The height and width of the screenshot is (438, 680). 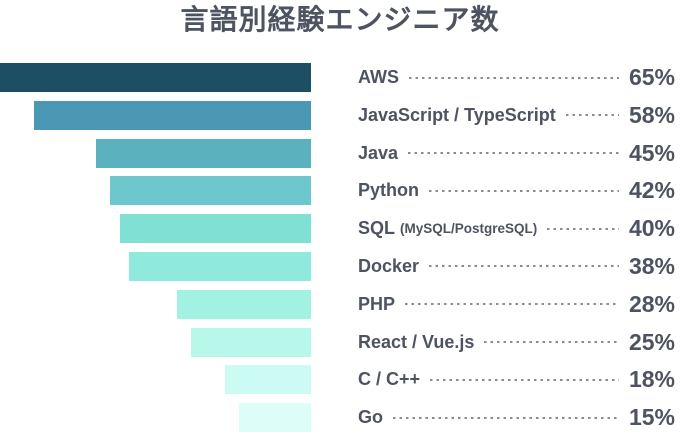 I want to click on row-label-group: React / Vue.js 25%, so click(x=516, y=342).